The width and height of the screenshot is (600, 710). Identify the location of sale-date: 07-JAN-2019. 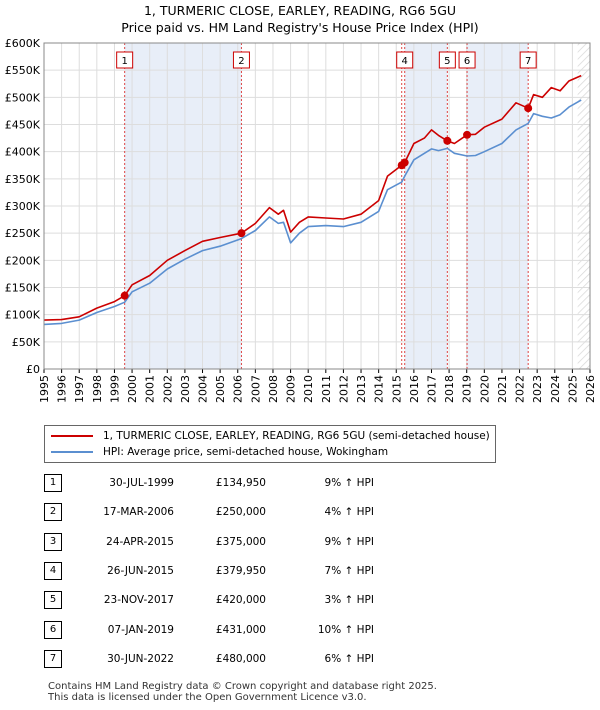
(140, 629).